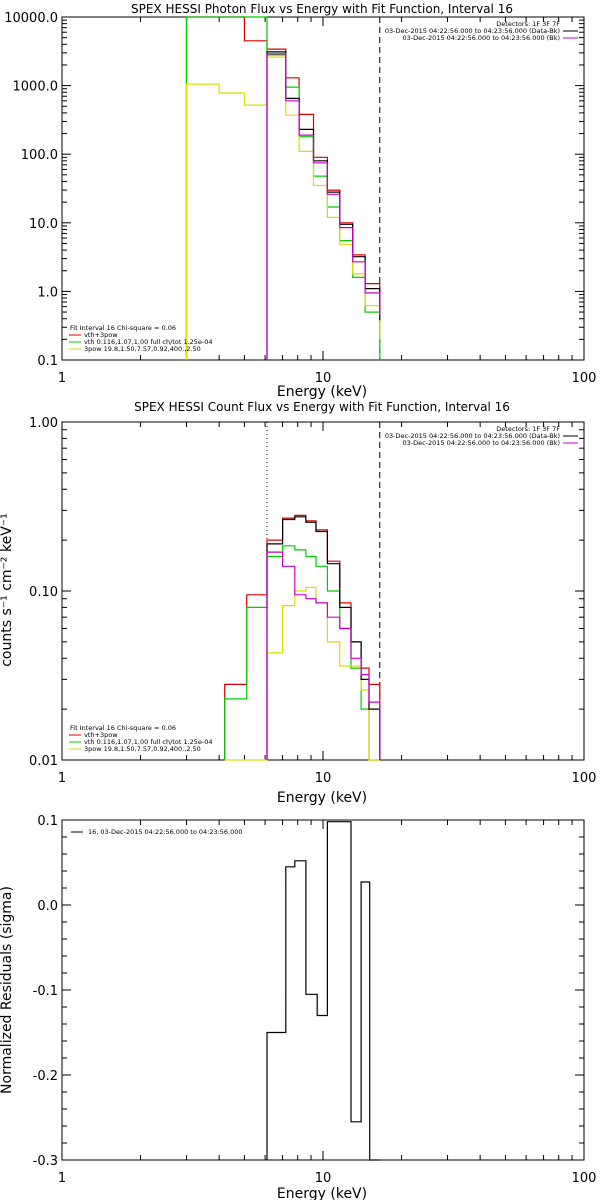 Image resolution: width=600 pixels, height=1200 pixels. Describe the element at coordinates (43, 224) in the screenshot. I see `y-tick-label: 10.0` at that location.